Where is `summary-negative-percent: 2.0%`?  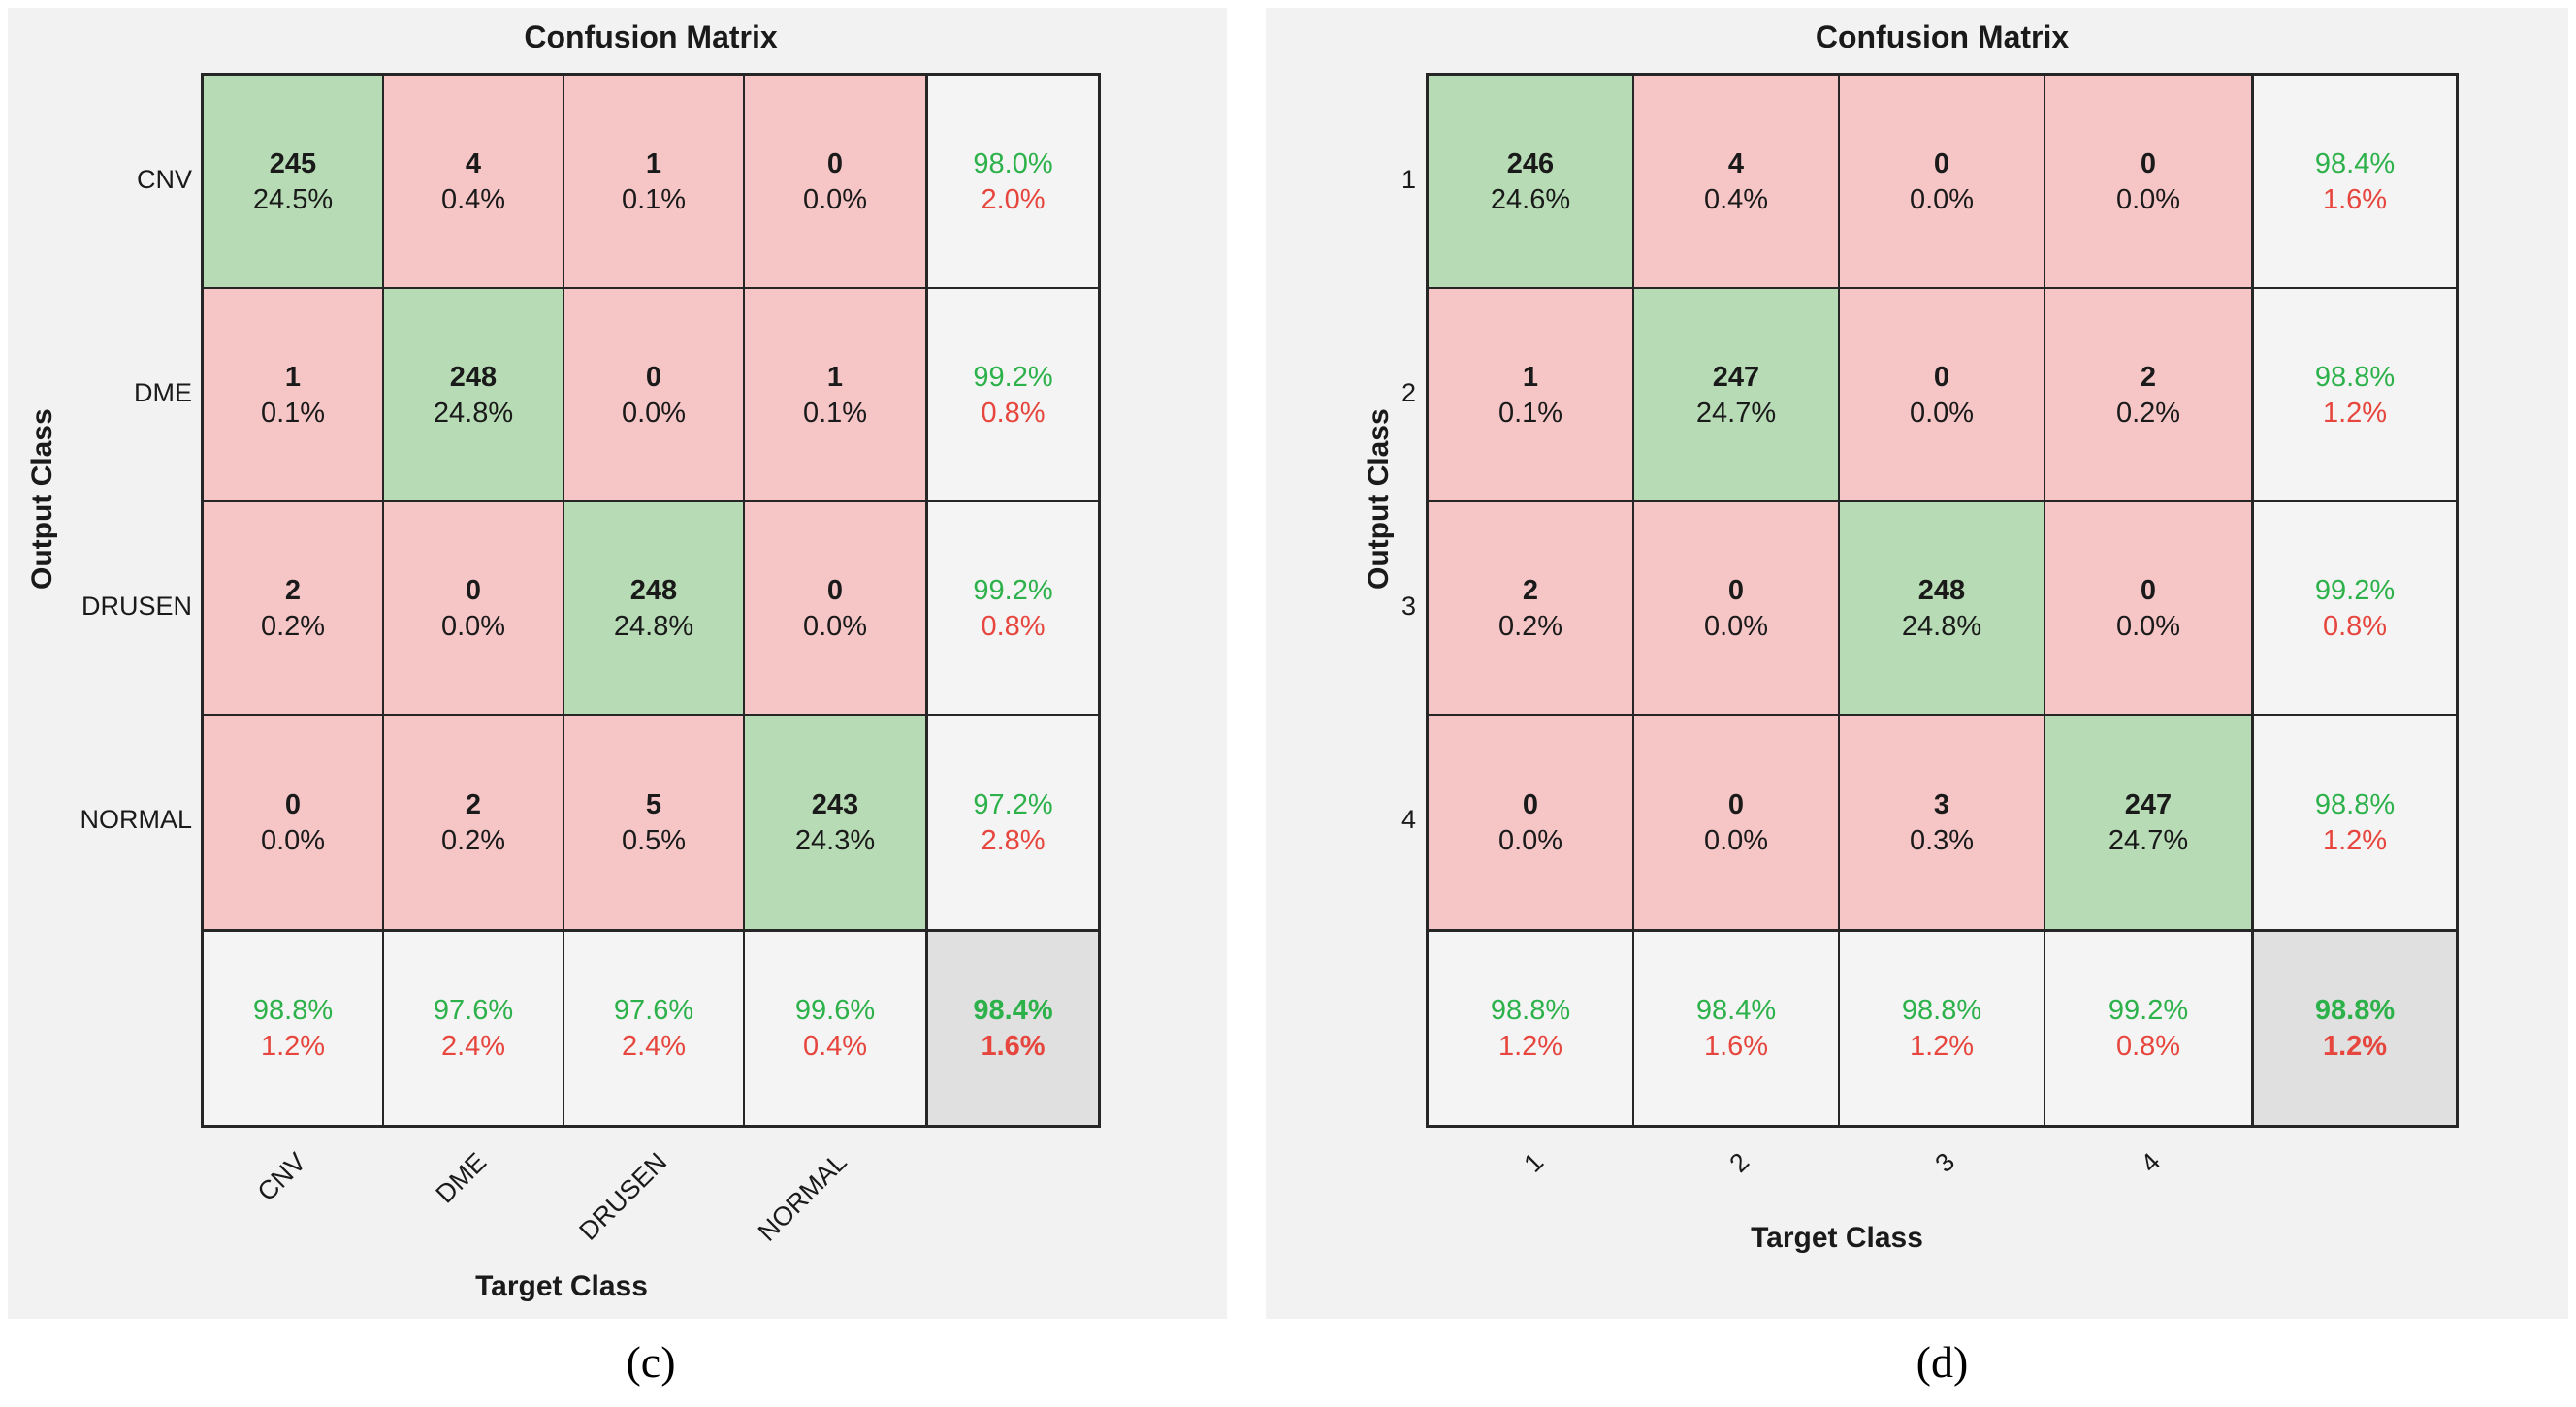
summary-negative-percent: 2.0% is located at coordinates (1013, 199).